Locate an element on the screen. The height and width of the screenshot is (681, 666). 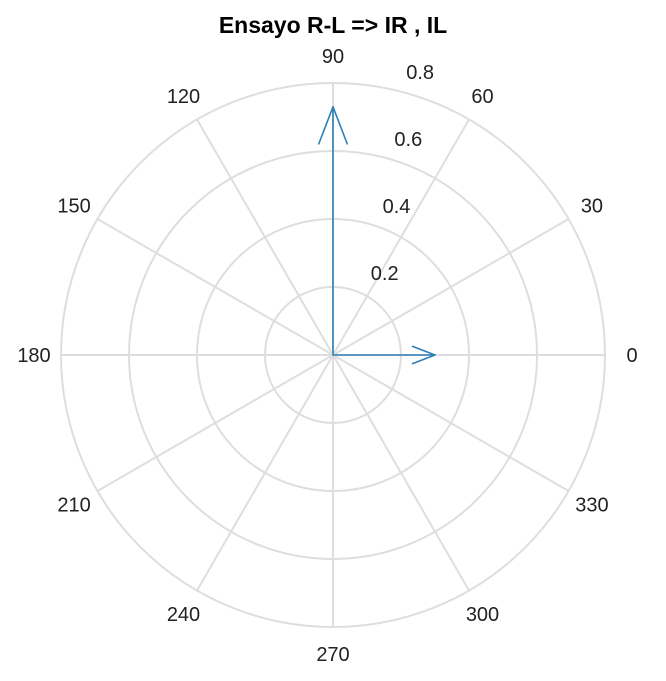
angle-tick-label-9: 270 is located at coordinates (332, 655).